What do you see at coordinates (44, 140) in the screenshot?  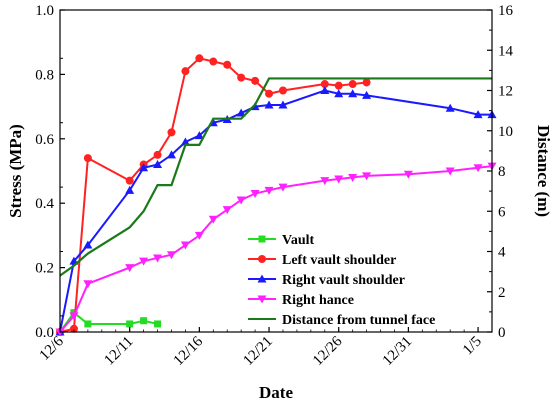 I see `y-left-tick-label: 0.6` at bounding box center [44, 140].